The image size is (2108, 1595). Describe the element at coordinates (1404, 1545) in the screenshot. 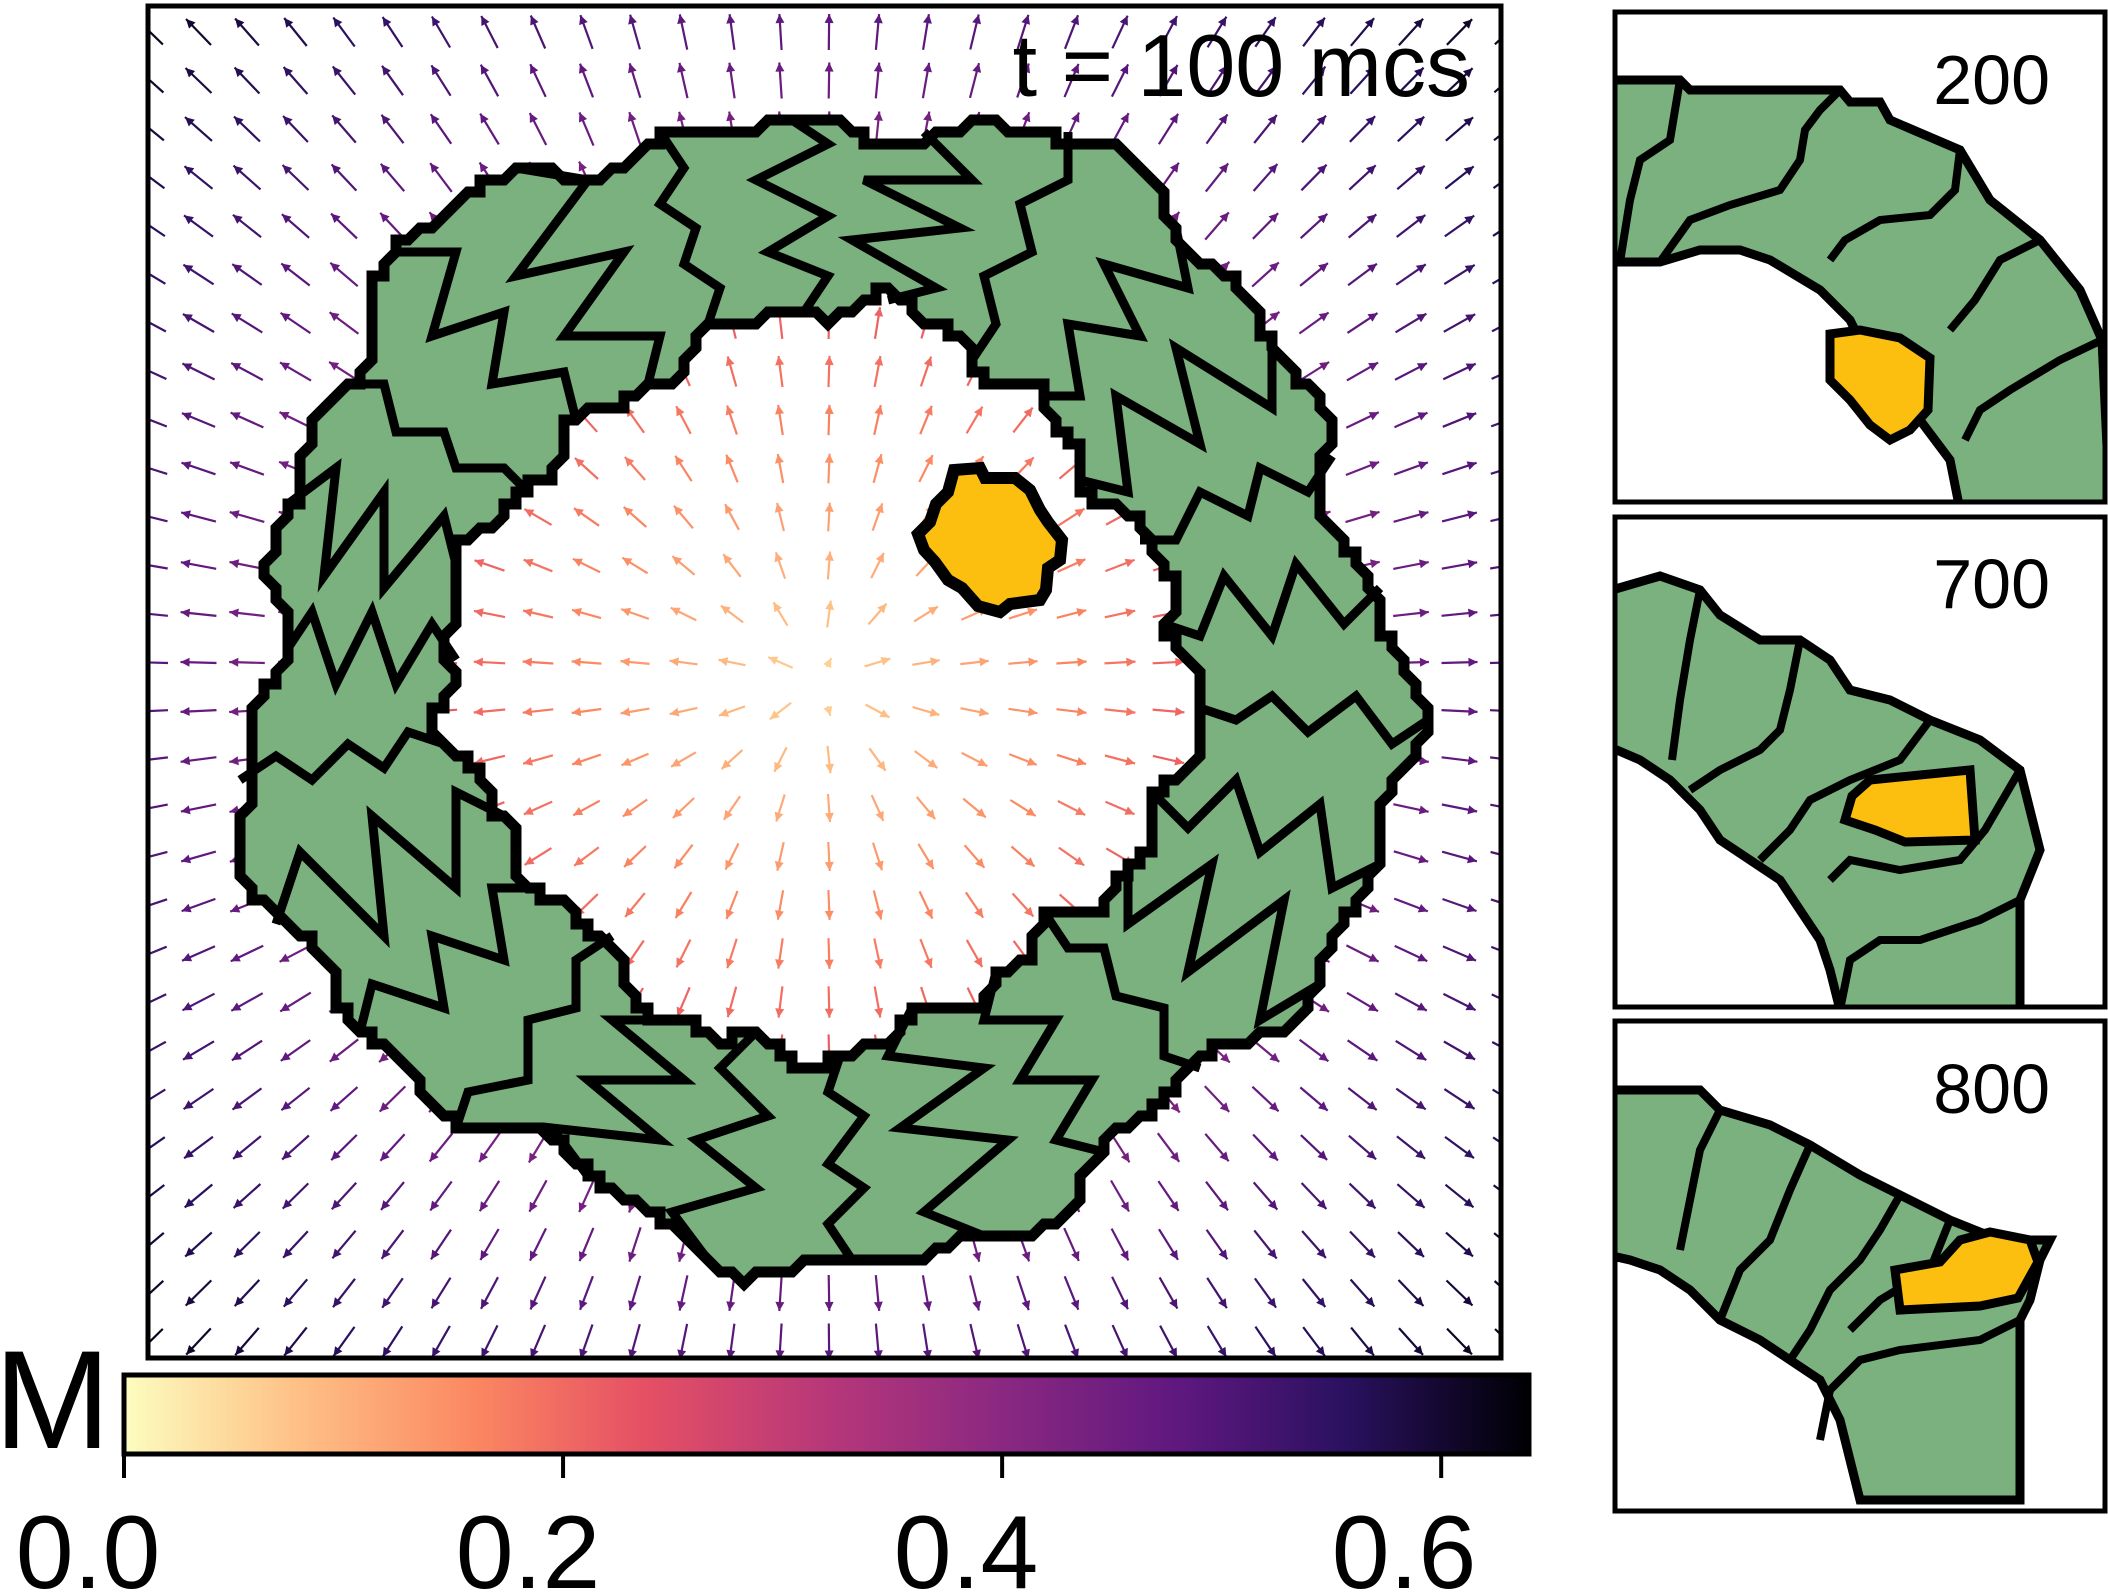

I see `colorbar-tick-label: 0.6` at that location.